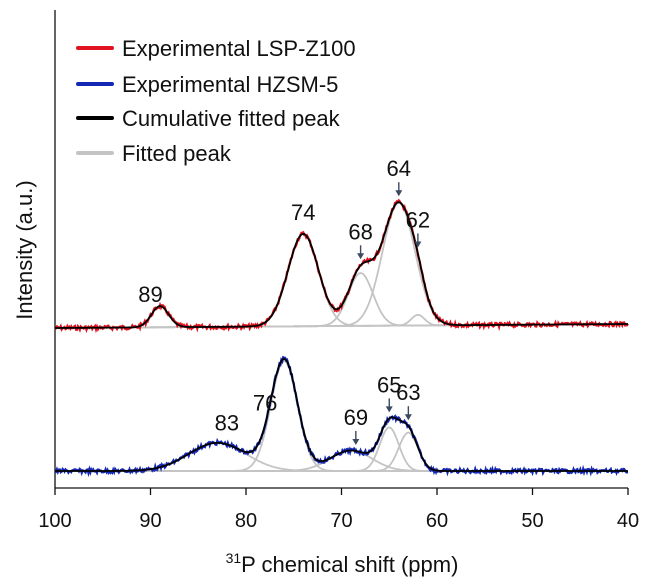 This screenshot has width=645, height=584. What do you see at coordinates (239, 48) in the screenshot?
I see `legend-label-lsp: Experimental LSP-Z100` at bounding box center [239, 48].